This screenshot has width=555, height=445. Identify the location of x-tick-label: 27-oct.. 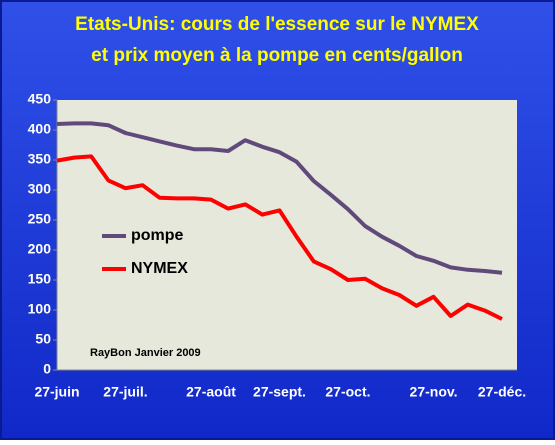
(347, 392).